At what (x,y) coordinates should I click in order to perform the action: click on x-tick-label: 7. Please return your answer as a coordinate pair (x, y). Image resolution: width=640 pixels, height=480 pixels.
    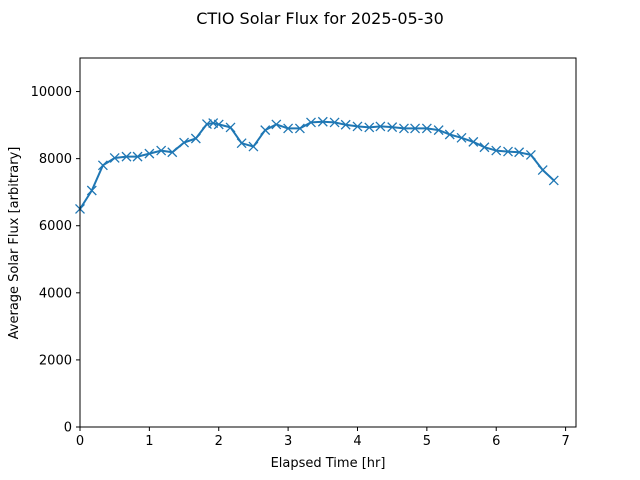
    Looking at the image, I should click on (565, 441).